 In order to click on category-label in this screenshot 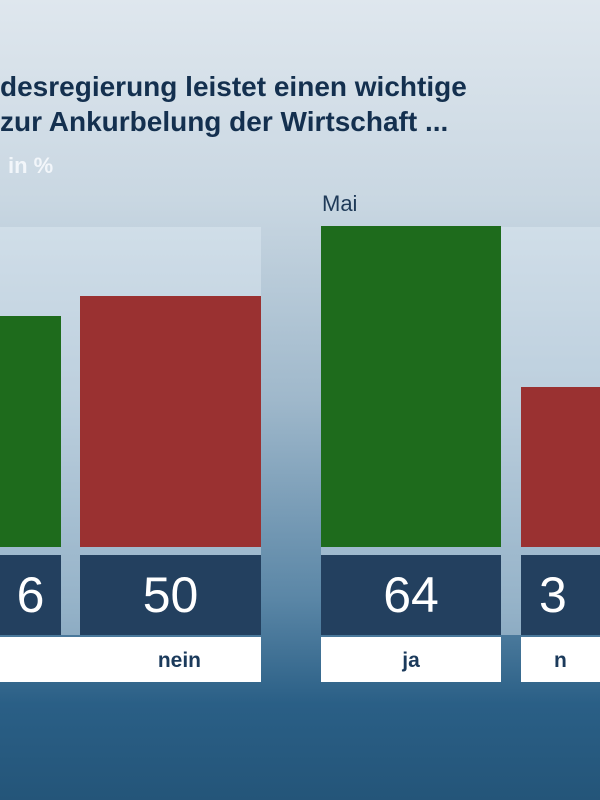, I will do `click(30, 659)`.